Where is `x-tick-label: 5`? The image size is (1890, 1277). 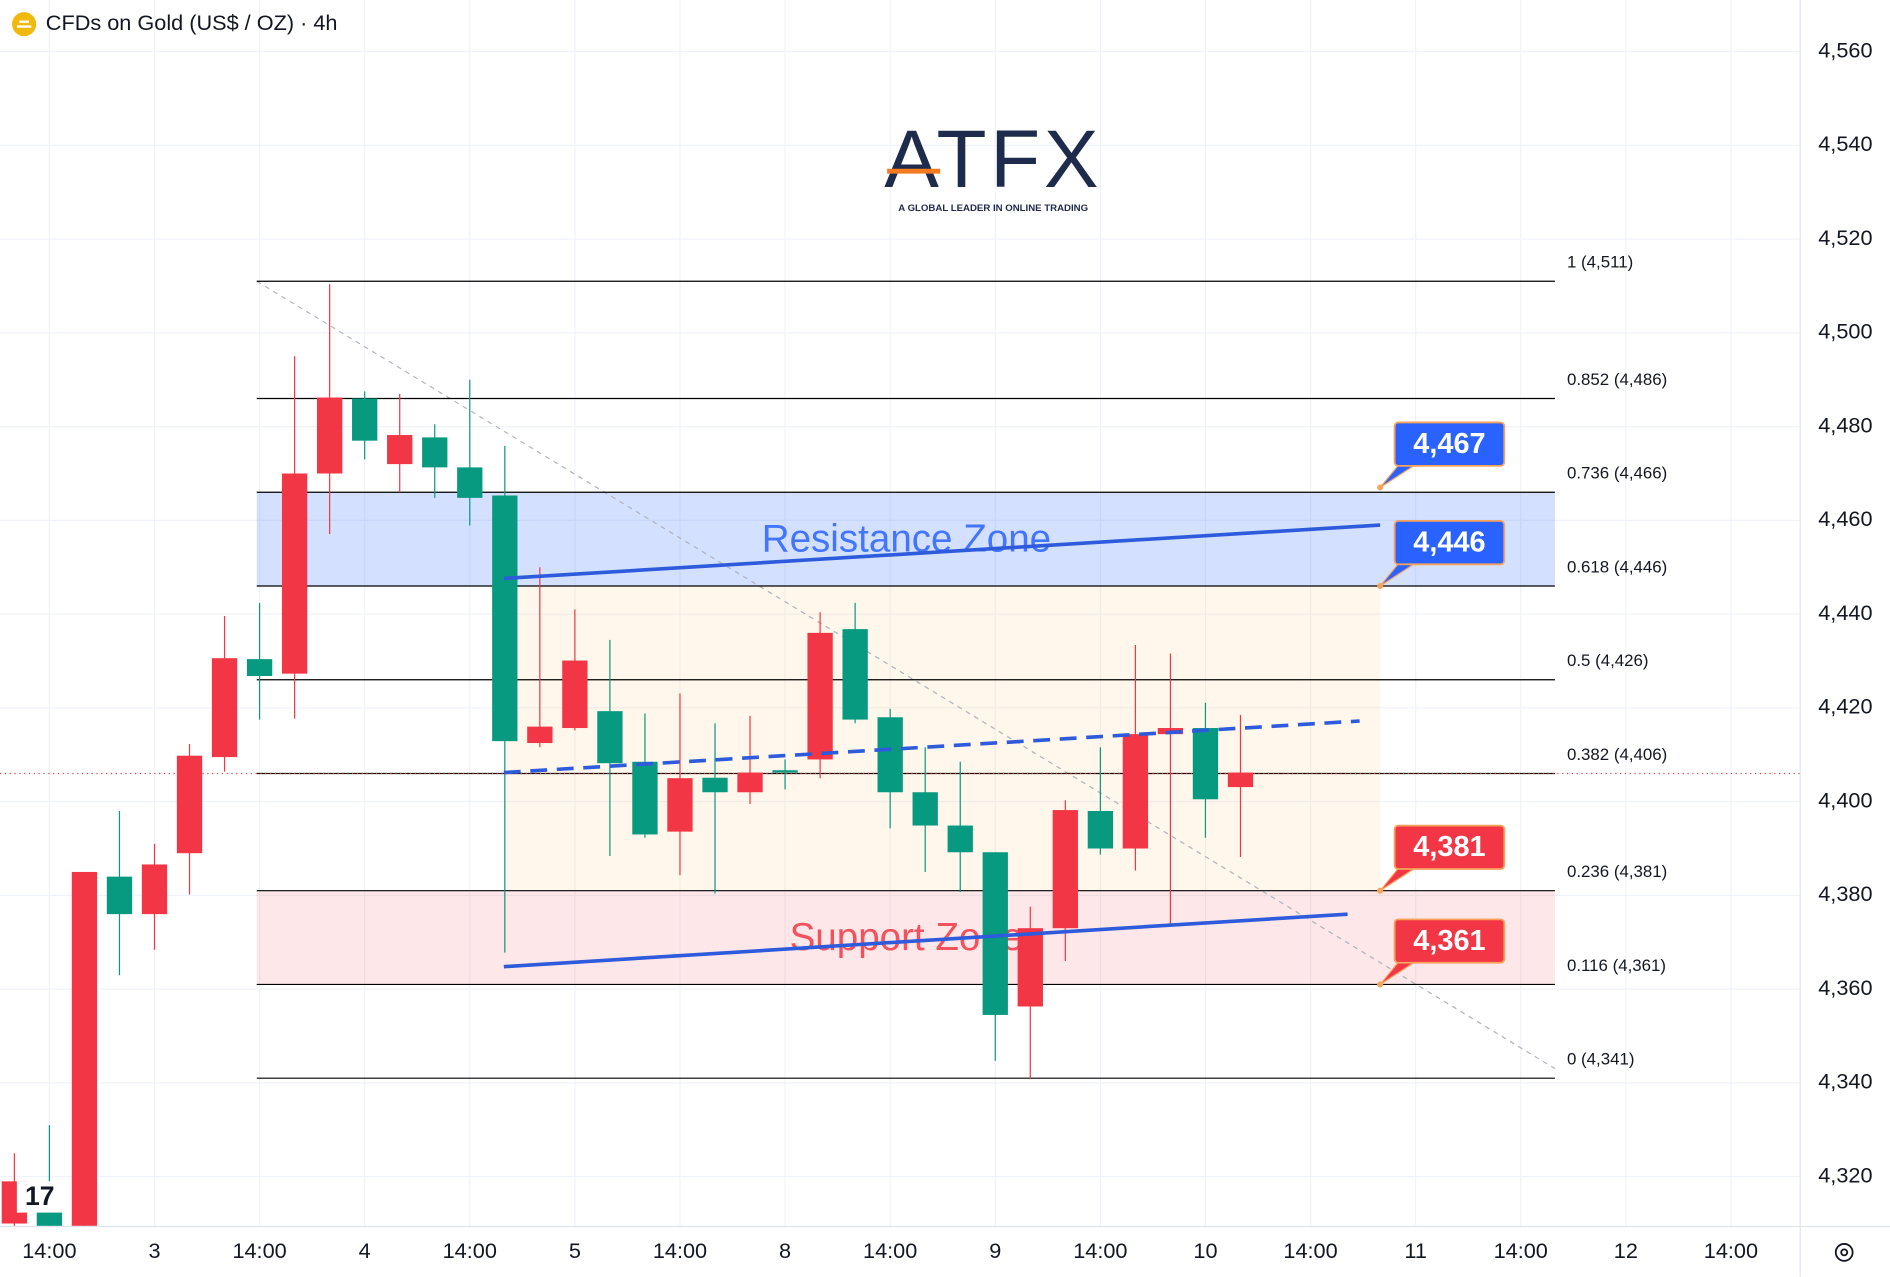 x-tick-label: 5 is located at coordinates (575, 1250).